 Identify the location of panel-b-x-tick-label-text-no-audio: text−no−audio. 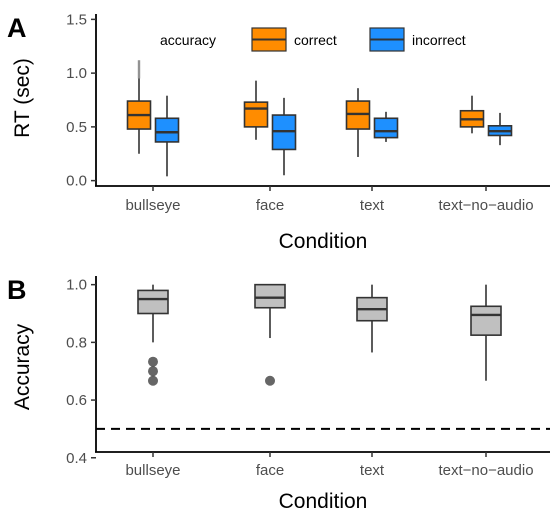
(485, 470).